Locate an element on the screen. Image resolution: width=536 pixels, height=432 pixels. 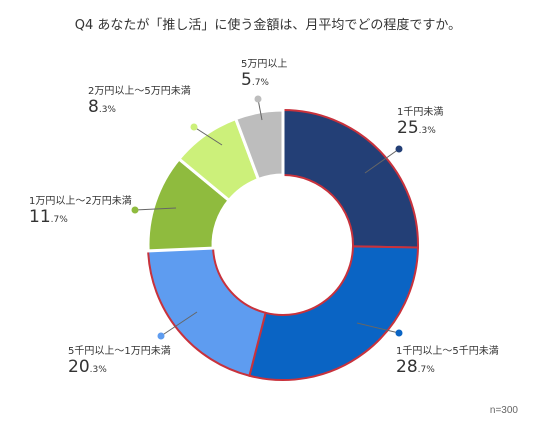
sample-size-note: n=300 is located at coordinates (503, 410).